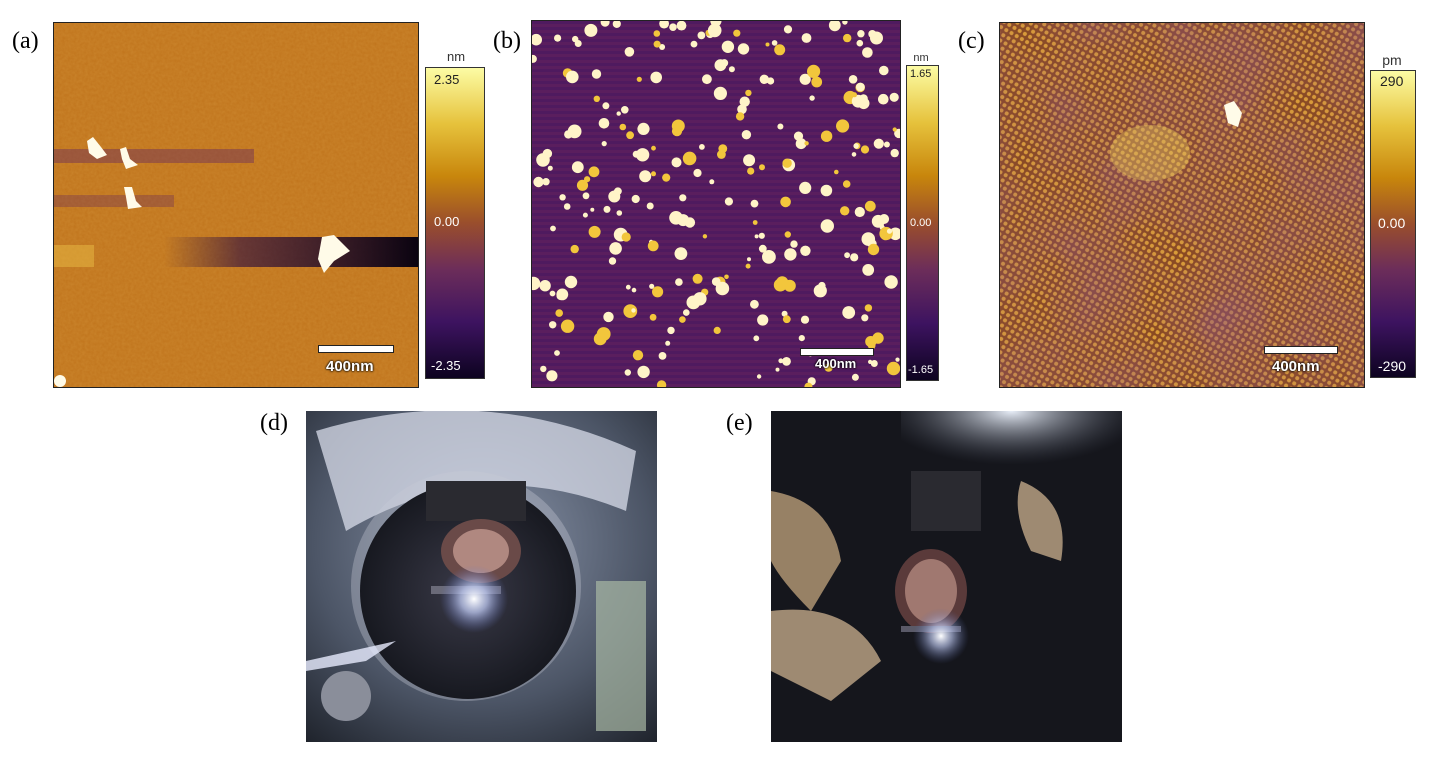  What do you see at coordinates (946, 576) in the screenshot?
I see `photo-chamber-e-graphic` at bounding box center [946, 576].